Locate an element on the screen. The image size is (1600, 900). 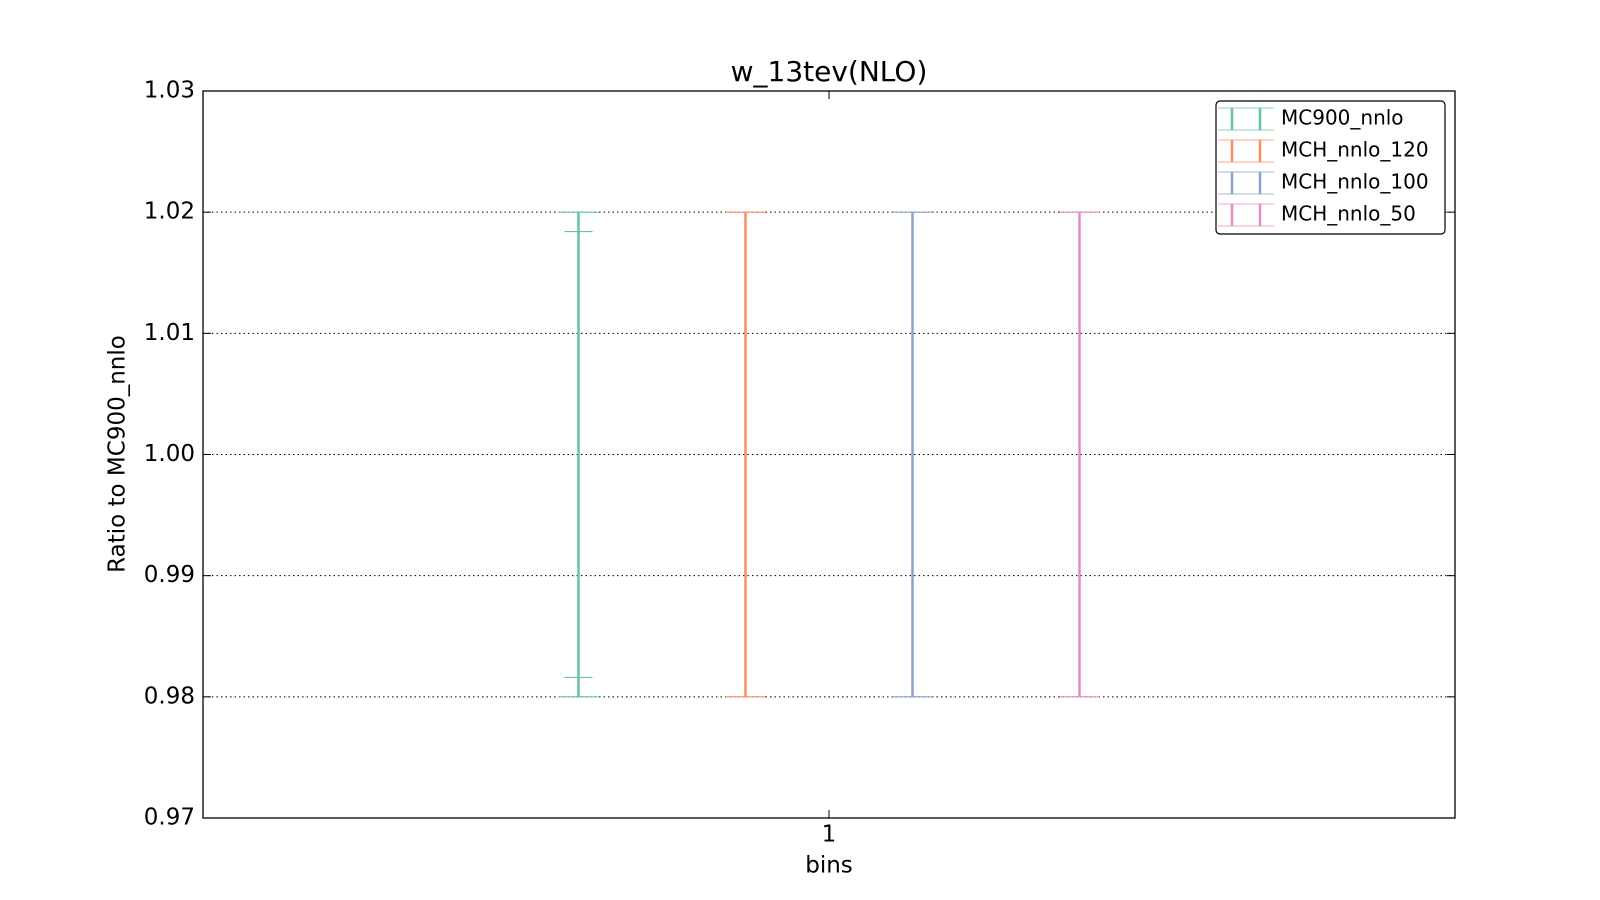
legend-label: MCH_nnlo_100 is located at coordinates (1355, 182).